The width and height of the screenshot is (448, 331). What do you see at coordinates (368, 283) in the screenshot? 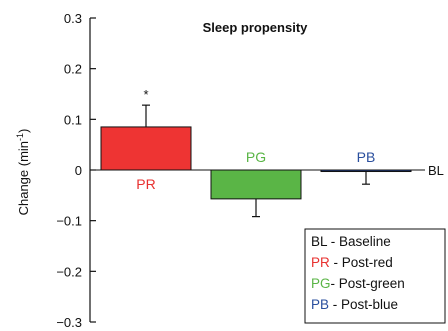
I see `legend-description: - Post-green` at bounding box center [368, 283].